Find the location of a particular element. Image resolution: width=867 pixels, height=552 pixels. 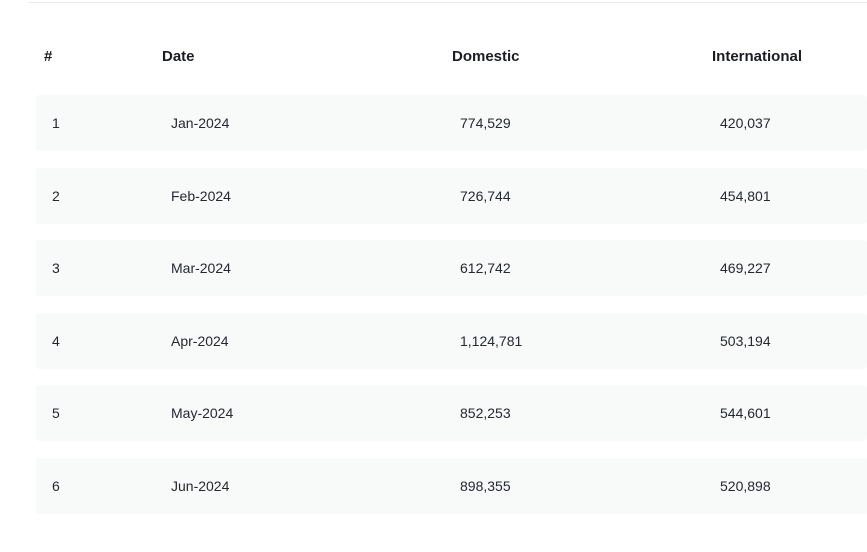

table-row: 4 Apr-2024 1,124,781 503,194 is located at coordinates (451, 340).